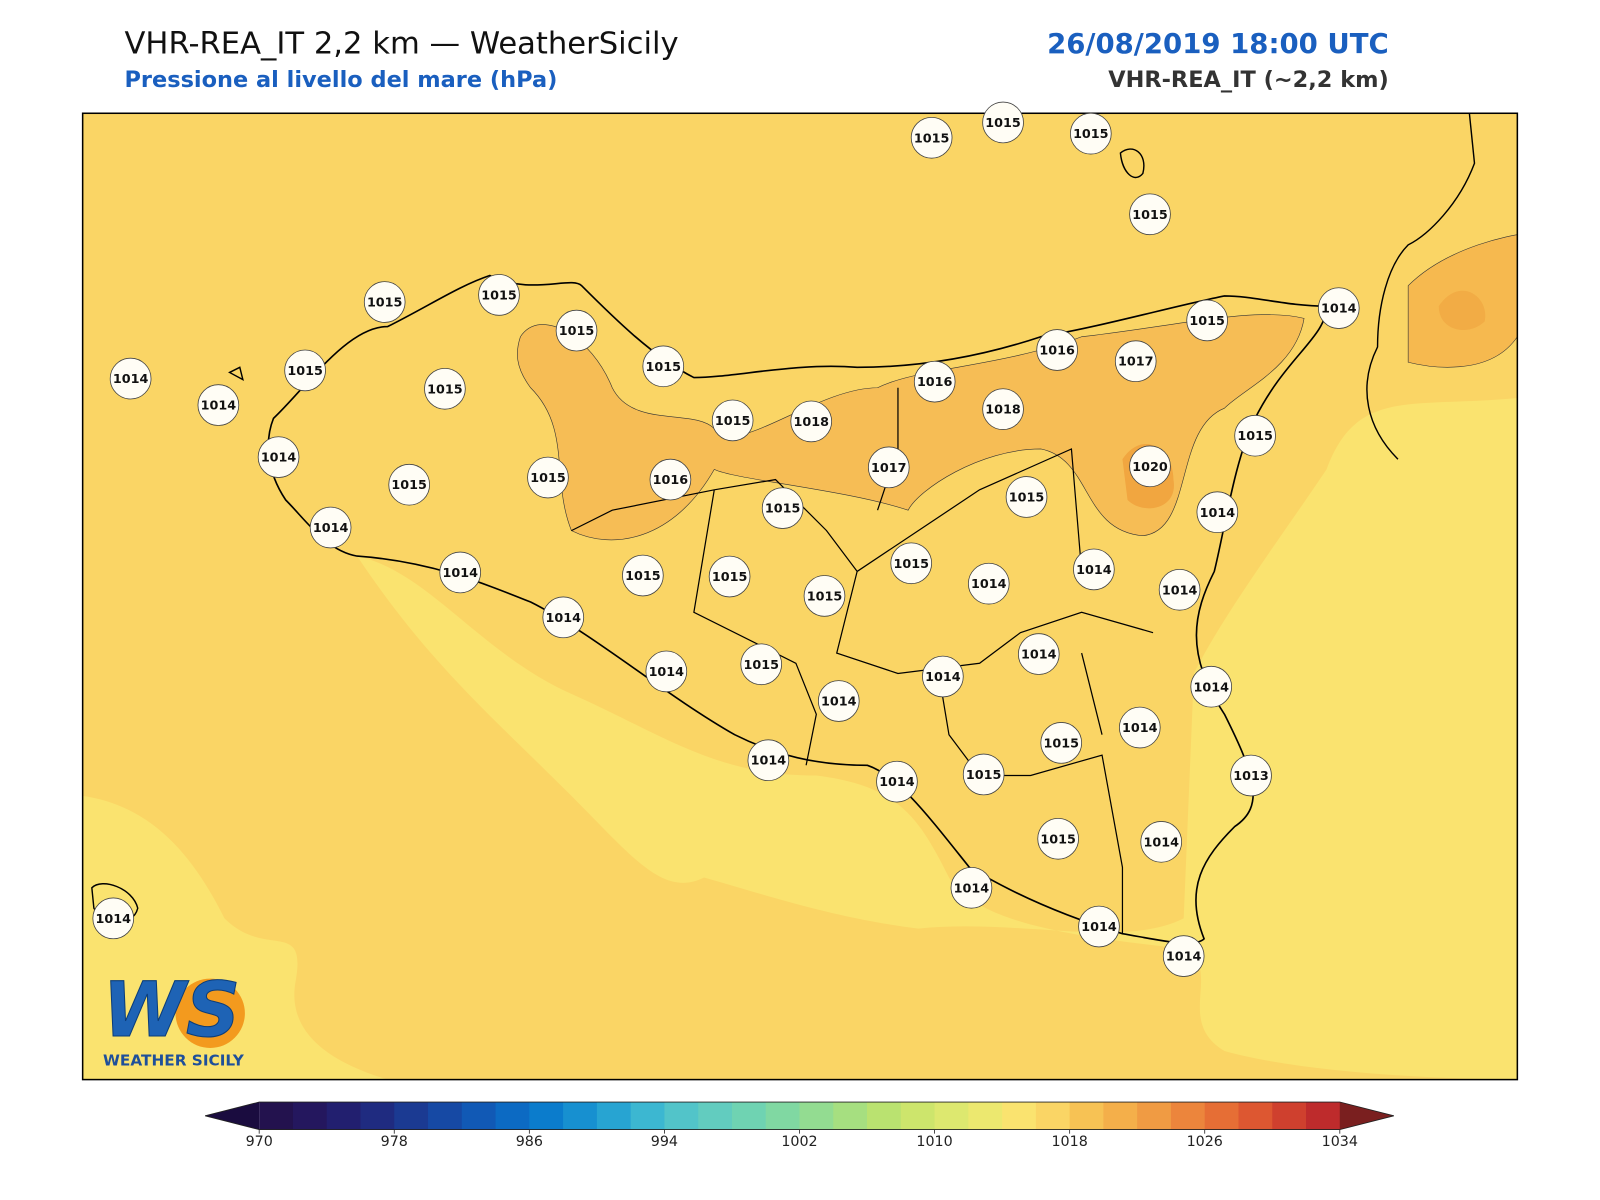 The image size is (1600, 1200). Describe the element at coordinates (340, 80) in the screenshot. I see `subtitle: Pressione al livello del mare (hPa)` at that location.